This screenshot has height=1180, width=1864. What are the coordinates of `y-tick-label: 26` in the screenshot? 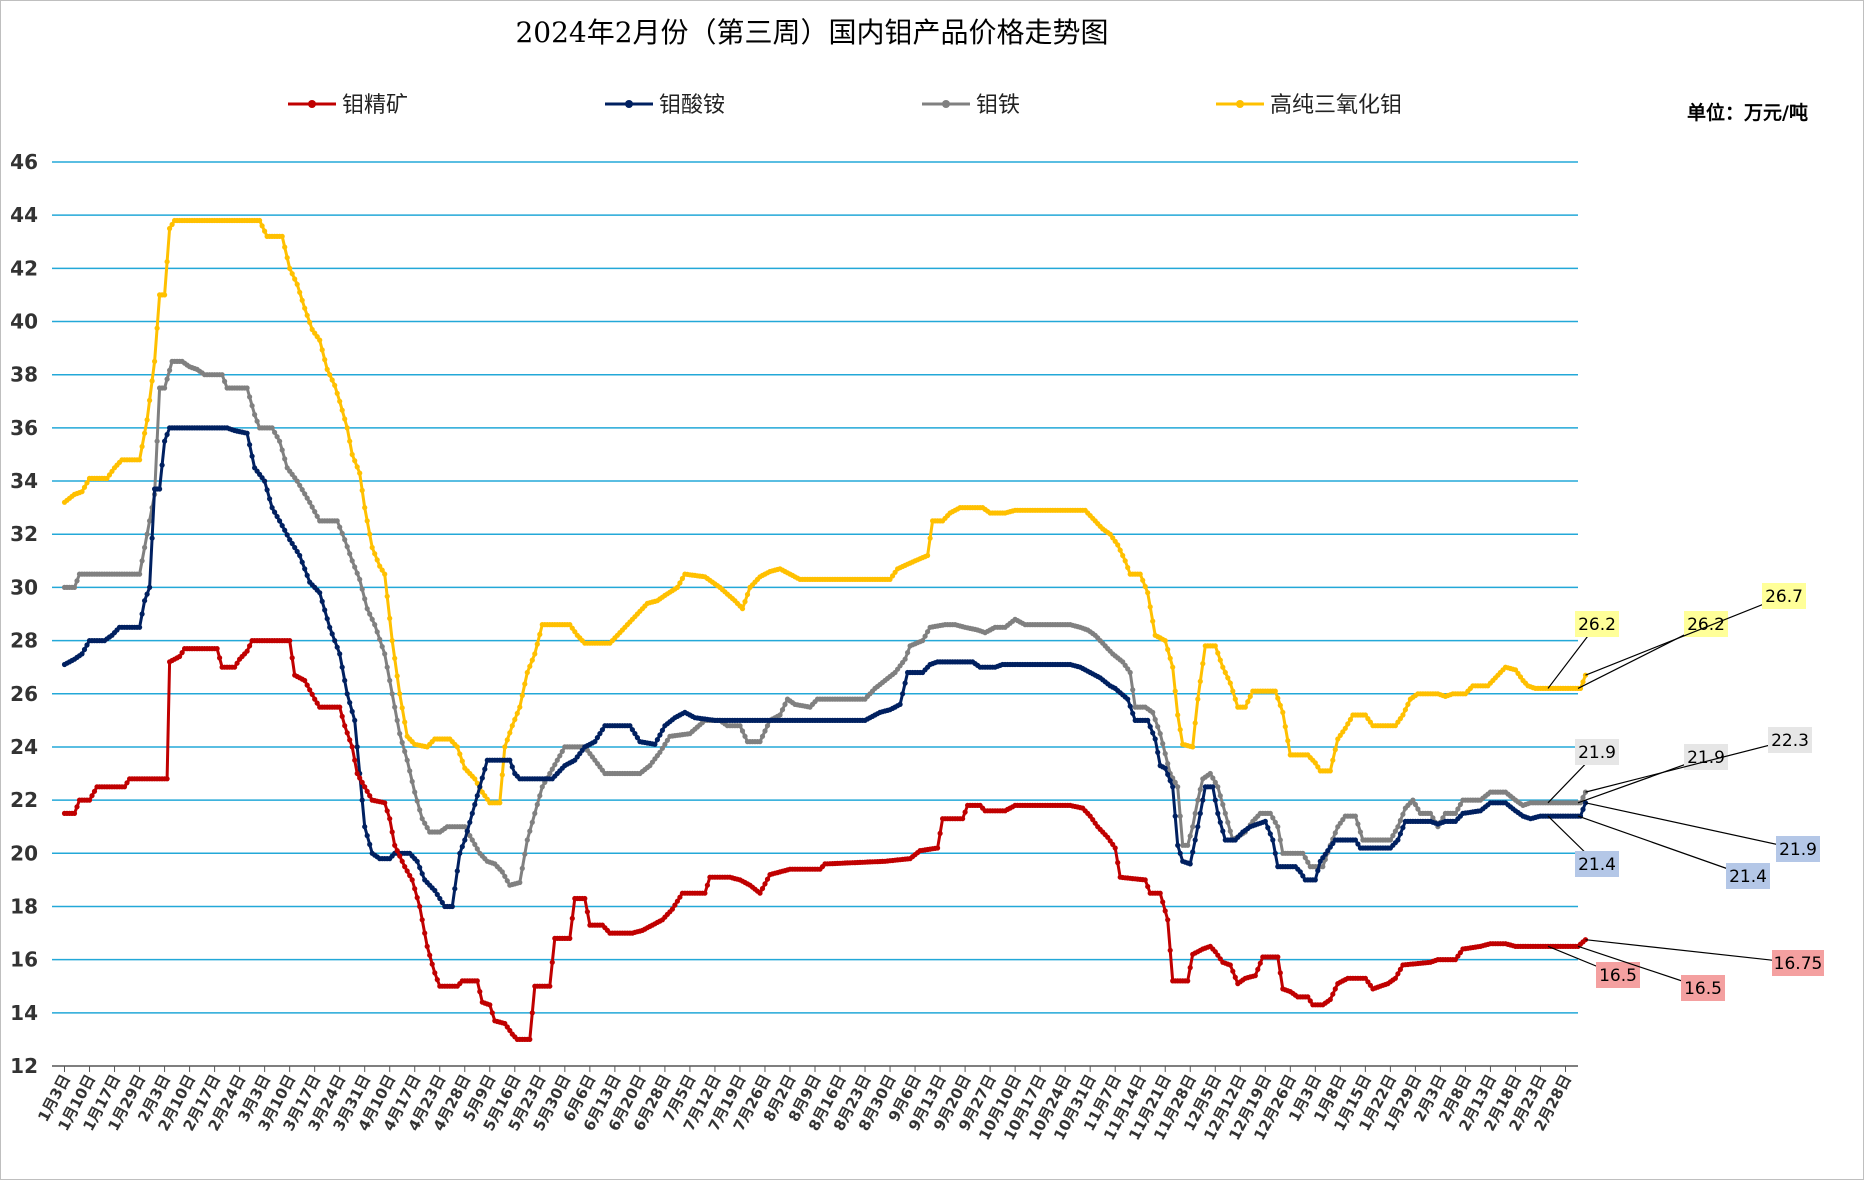 It's located at (24, 694).